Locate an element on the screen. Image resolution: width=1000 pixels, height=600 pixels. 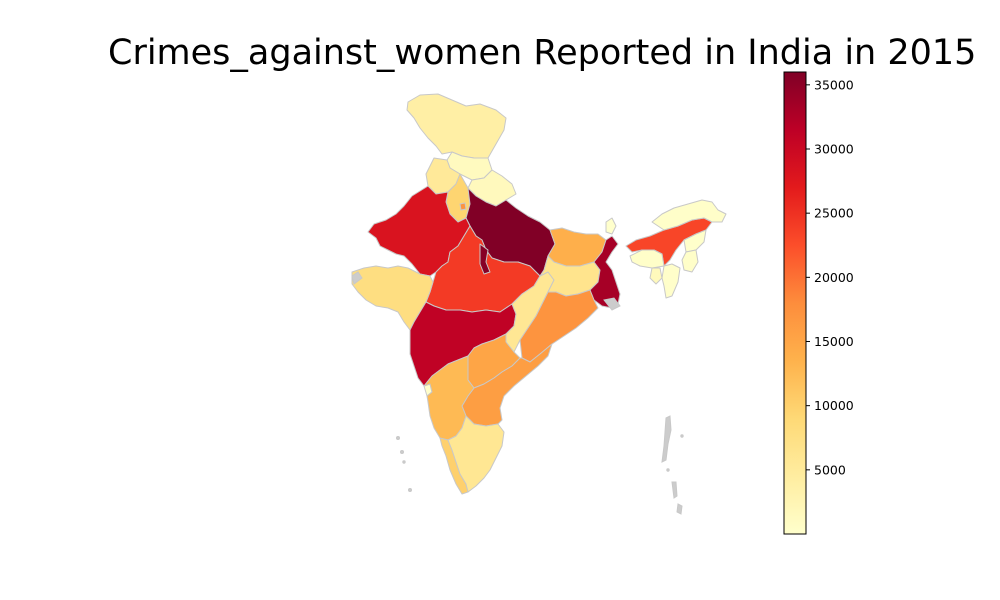
region-bundelkhand-enclave is located at coordinates (485, 259).